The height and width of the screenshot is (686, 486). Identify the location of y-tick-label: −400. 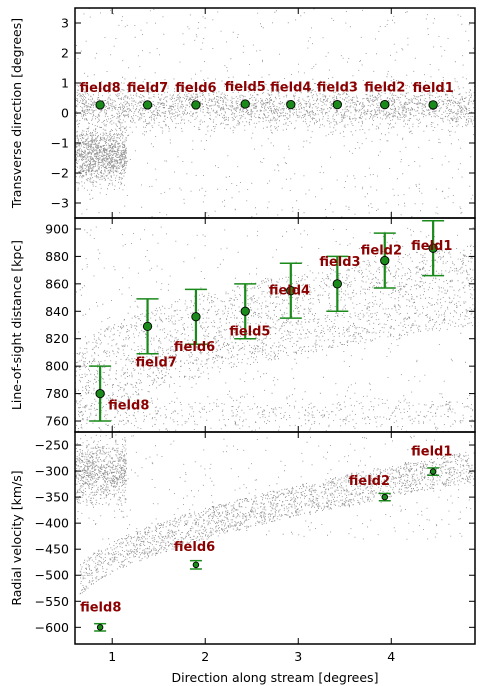
(52, 523).